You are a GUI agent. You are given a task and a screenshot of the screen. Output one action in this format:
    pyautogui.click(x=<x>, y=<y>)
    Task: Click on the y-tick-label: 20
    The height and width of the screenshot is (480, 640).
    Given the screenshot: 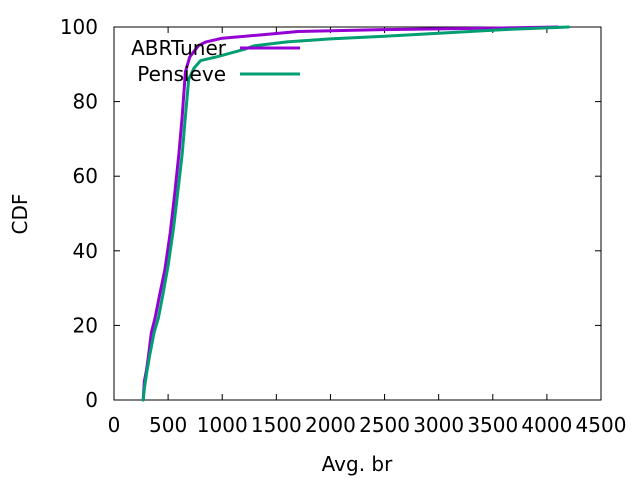 What is the action you would take?
    pyautogui.click(x=85, y=325)
    